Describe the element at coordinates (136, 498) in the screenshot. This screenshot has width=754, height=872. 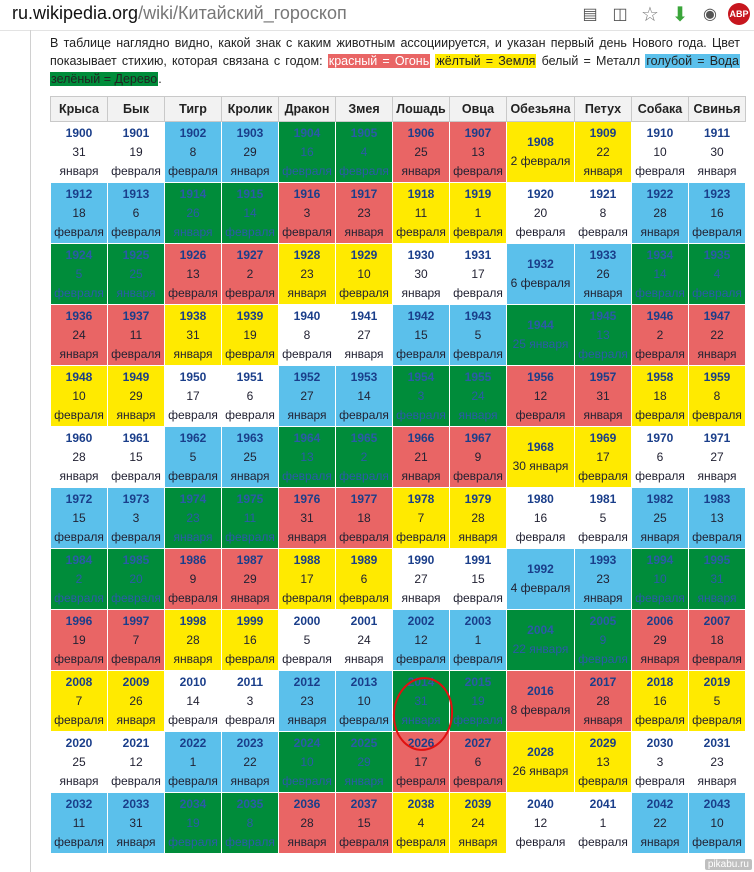
I see `year-link: 1973` at that location.